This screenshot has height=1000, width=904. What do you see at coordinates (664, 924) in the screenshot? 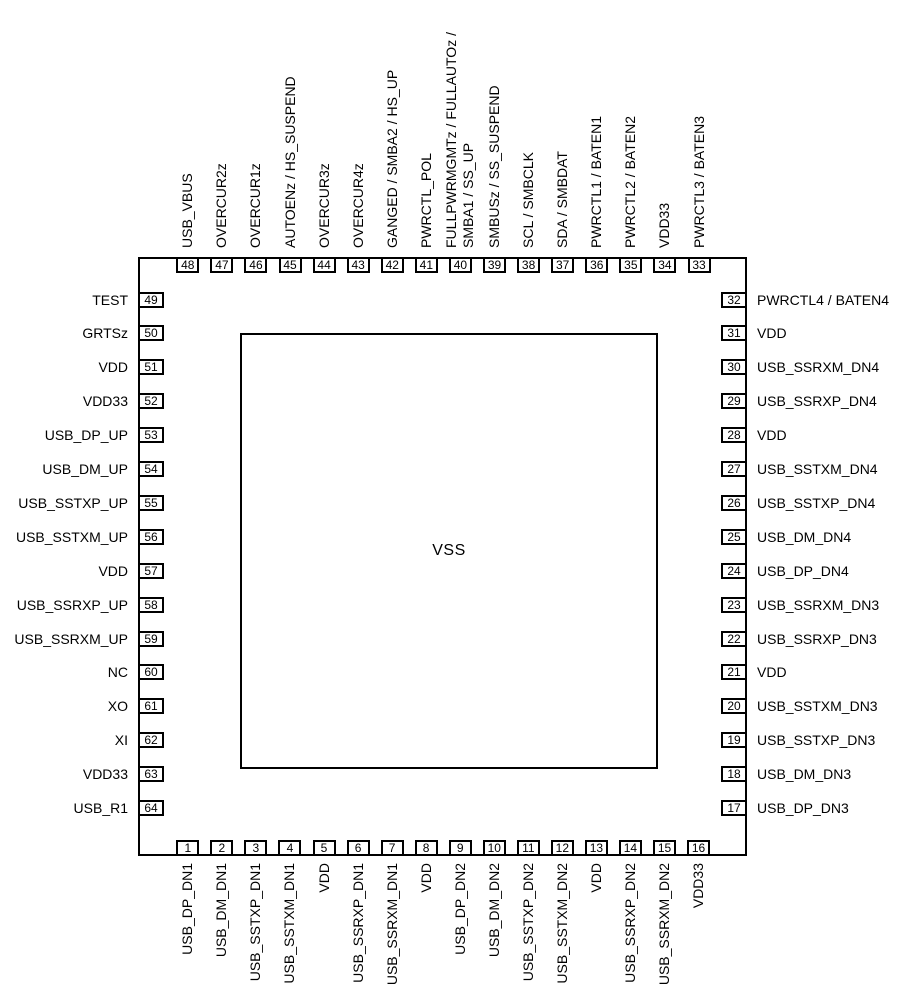
I see `pin-15-label: USB_SSRXM_DN2` at bounding box center [664, 924].